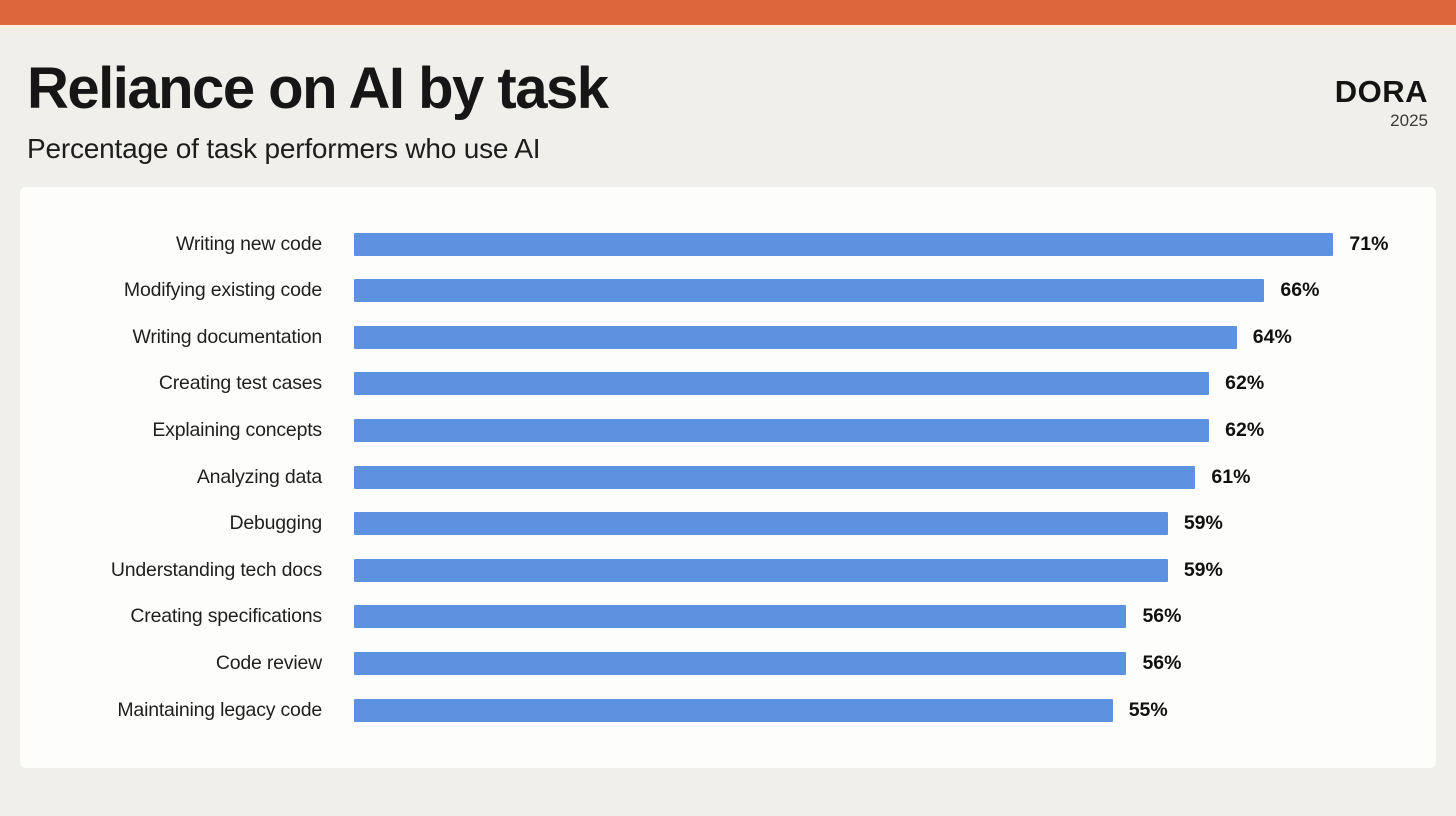  I want to click on chart-row: Creating test cases 62%, so click(723, 384).